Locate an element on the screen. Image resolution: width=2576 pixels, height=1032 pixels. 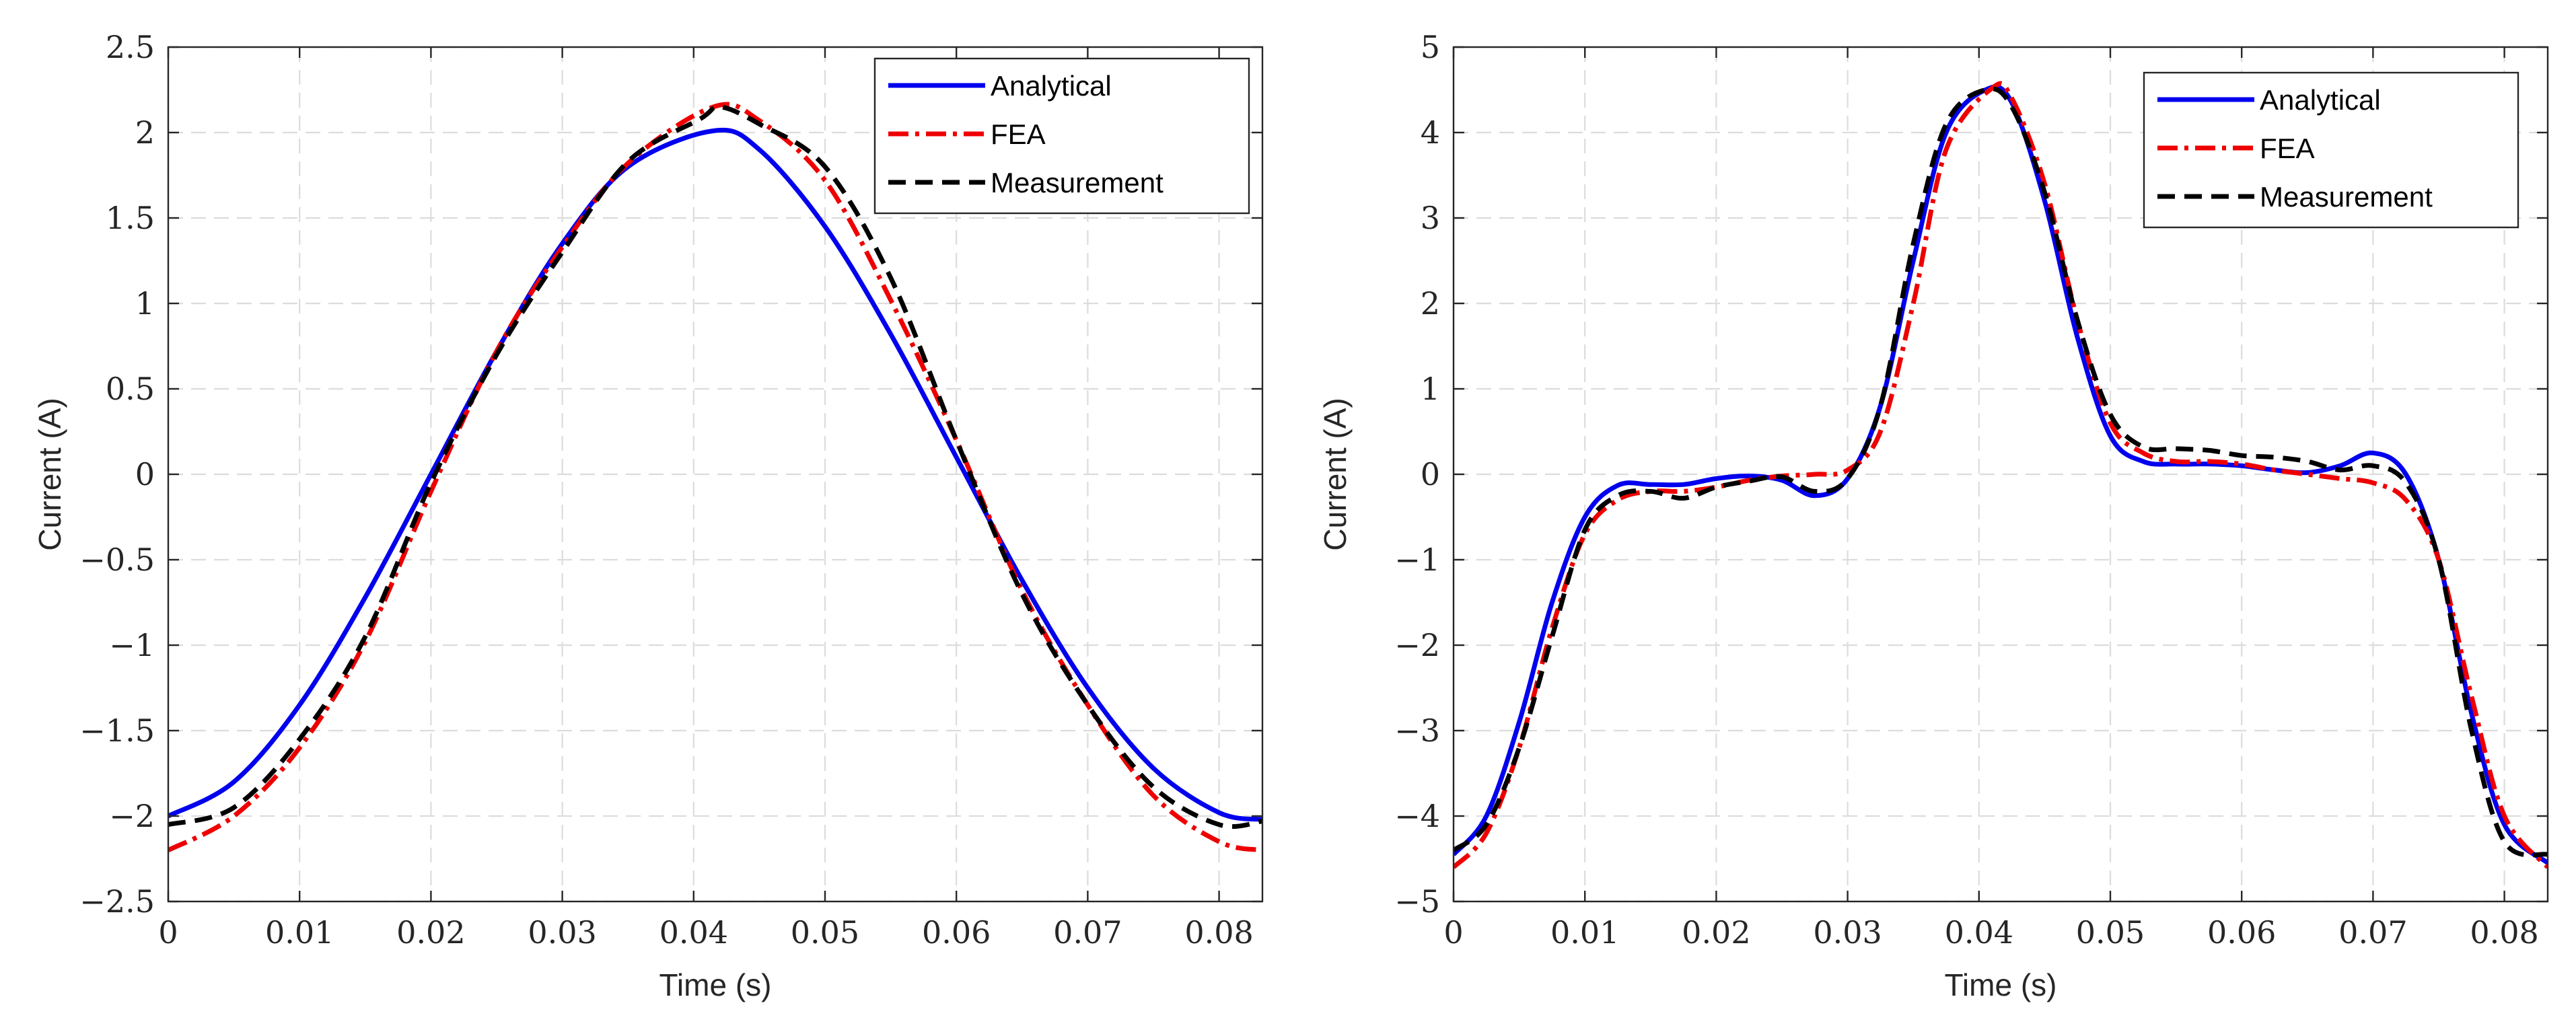
y-tick-label: 2.5 is located at coordinates (130, 47).